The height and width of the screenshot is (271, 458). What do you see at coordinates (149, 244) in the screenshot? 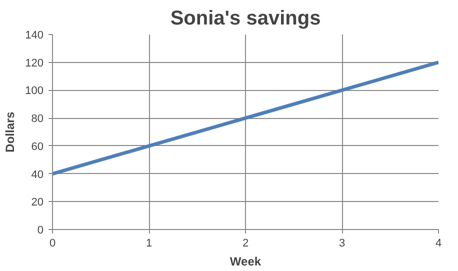
I see `x-tick-label: 1` at bounding box center [149, 244].